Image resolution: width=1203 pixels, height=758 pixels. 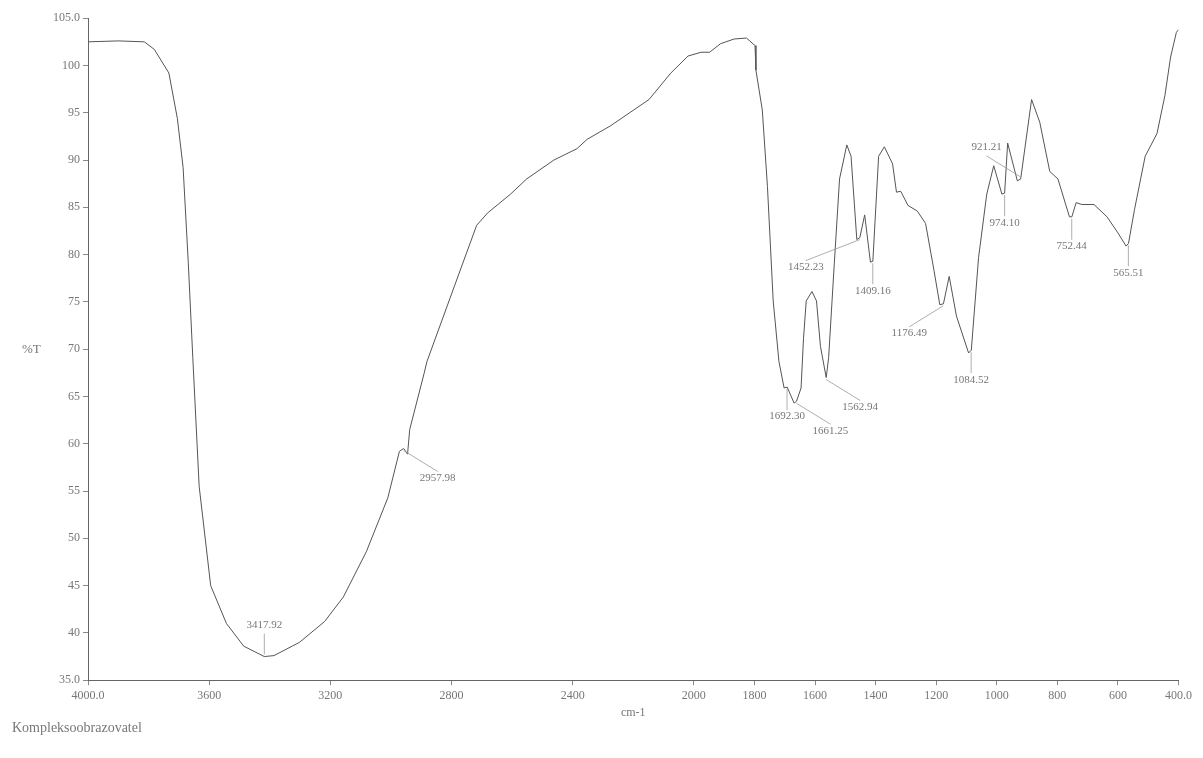 I want to click on y-axis-title: %T, so click(x=31, y=348).